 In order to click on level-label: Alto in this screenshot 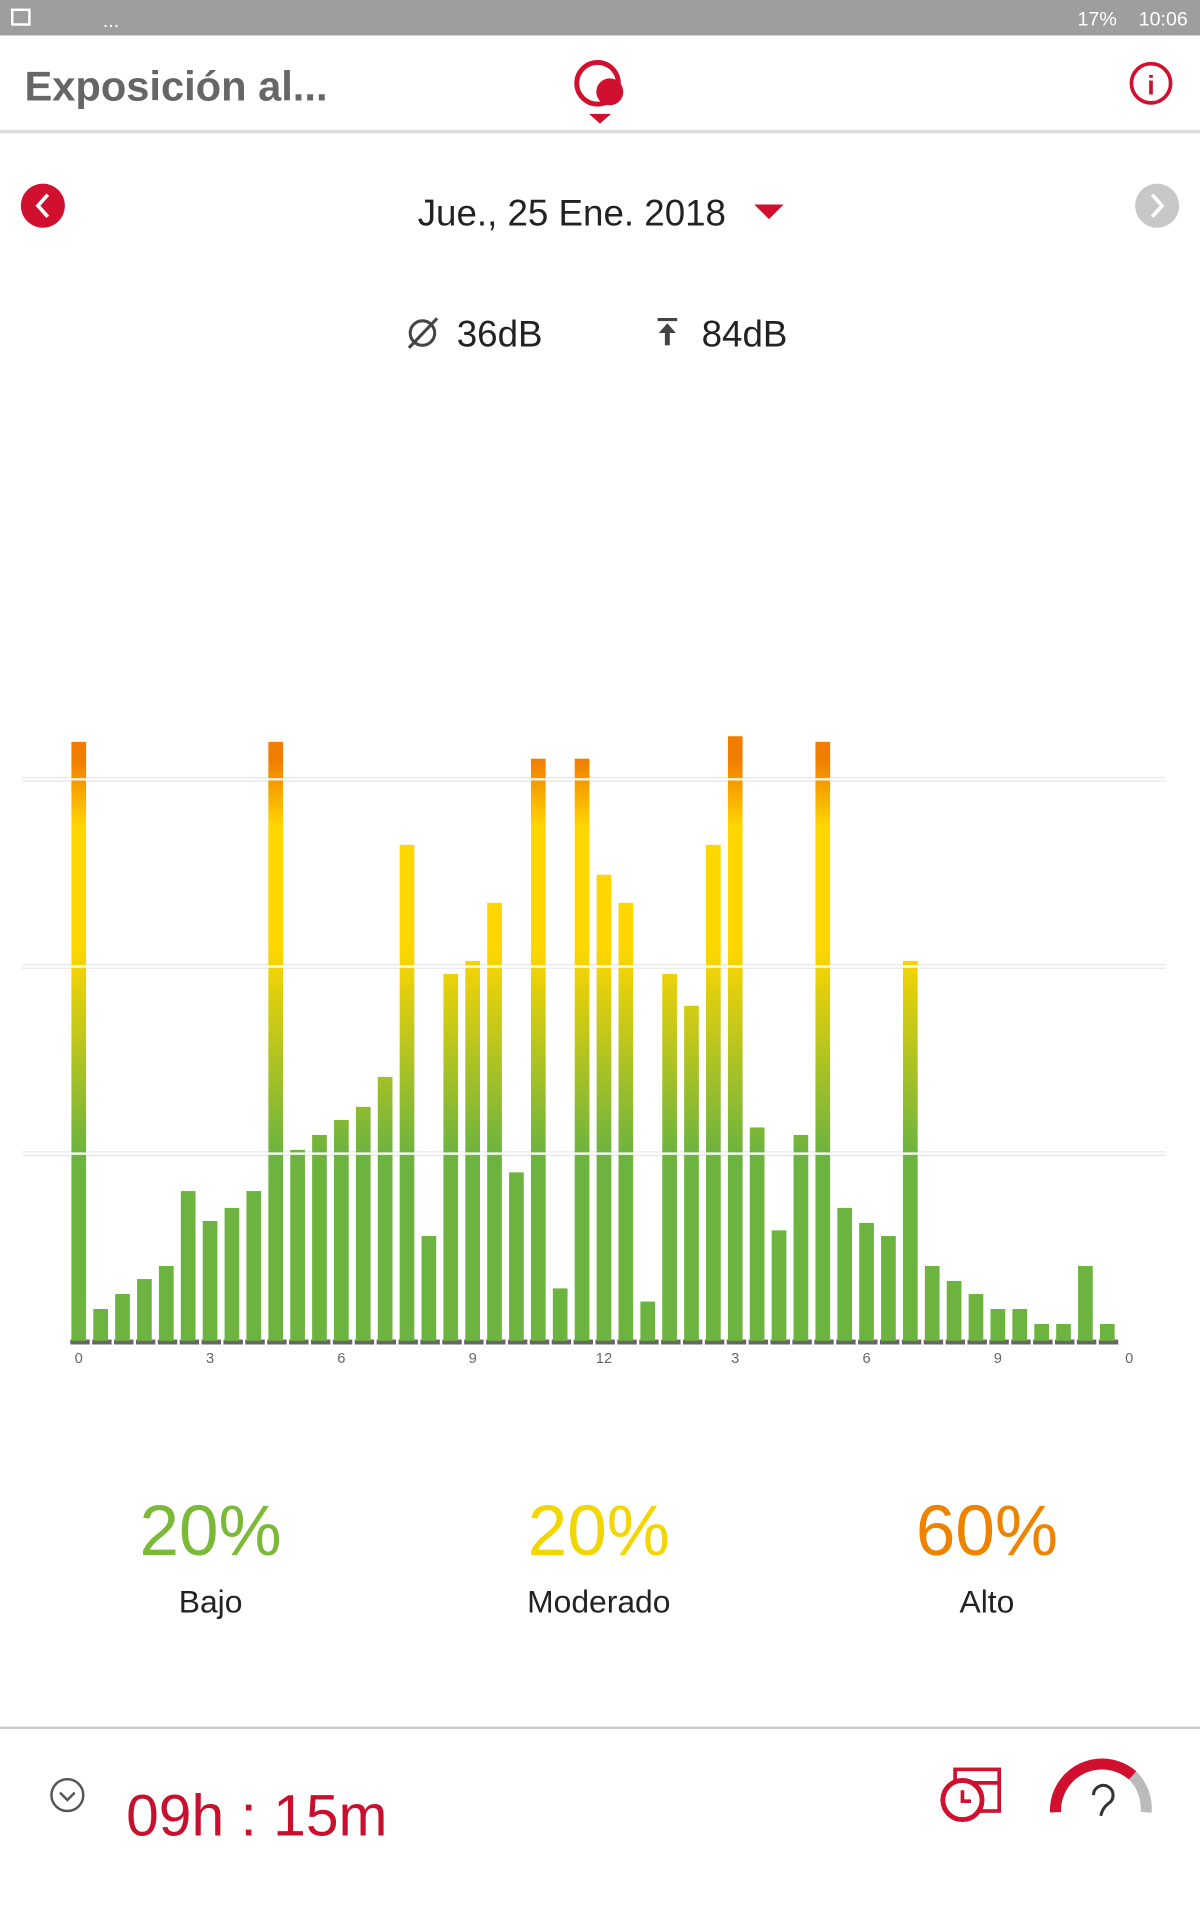, I will do `click(987, 1602)`.